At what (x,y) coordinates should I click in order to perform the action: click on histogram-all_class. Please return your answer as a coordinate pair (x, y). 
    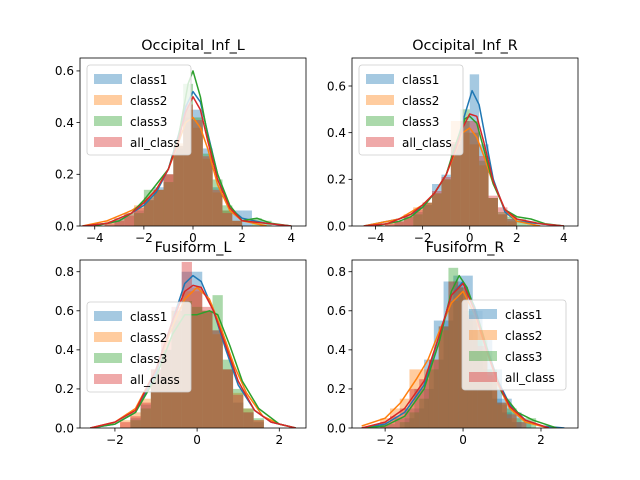
    Looking at the image, I should click on (173, 165).